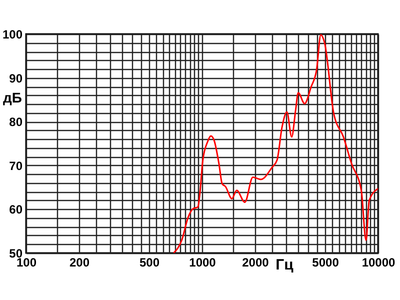 This screenshot has height=300, width=400. What do you see at coordinates (12, 35) in the screenshot?
I see `y-tick-label: 100` at bounding box center [12, 35].